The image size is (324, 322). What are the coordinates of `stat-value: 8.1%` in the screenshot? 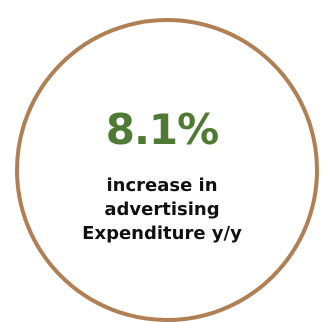 It's located at (162, 129).